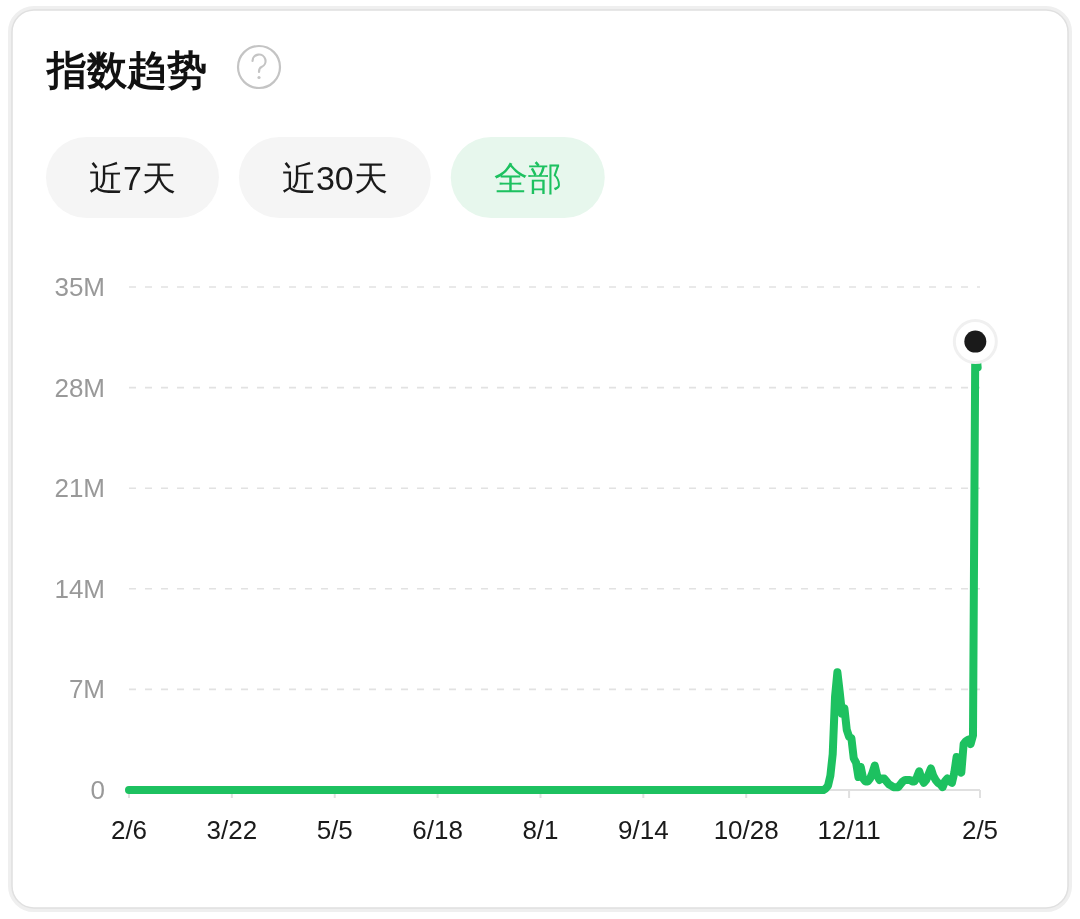 The image size is (1080, 919). Describe the element at coordinates (97, 790) in the screenshot. I see `y-tick-label: 0` at that location.